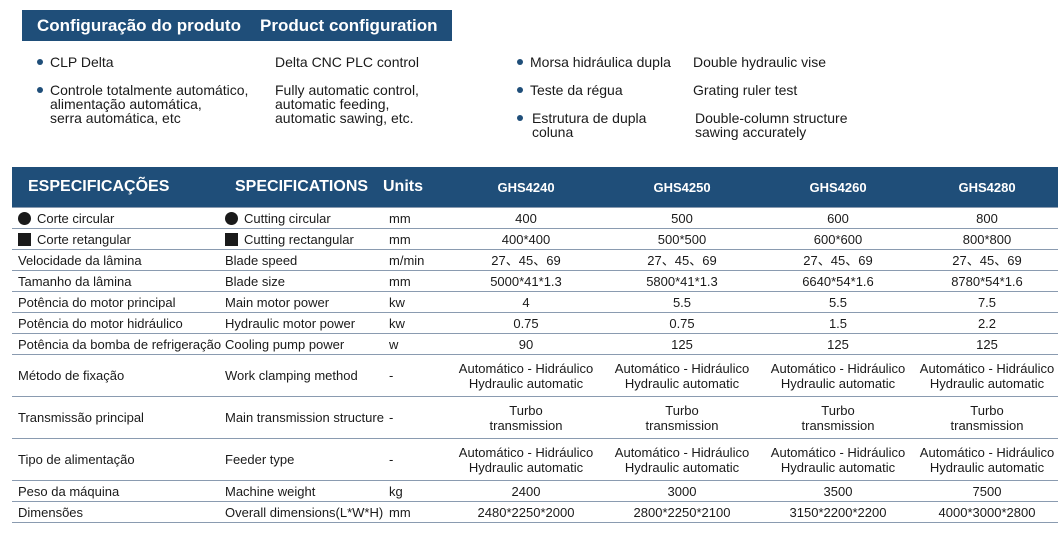 Image resolution: width=1061 pixels, height=536 pixels. What do you see at coordinates (301, 323) in the screenshot?
I see `spec-label-en: Hydraulic motor power` at bounding box center [301, 323].